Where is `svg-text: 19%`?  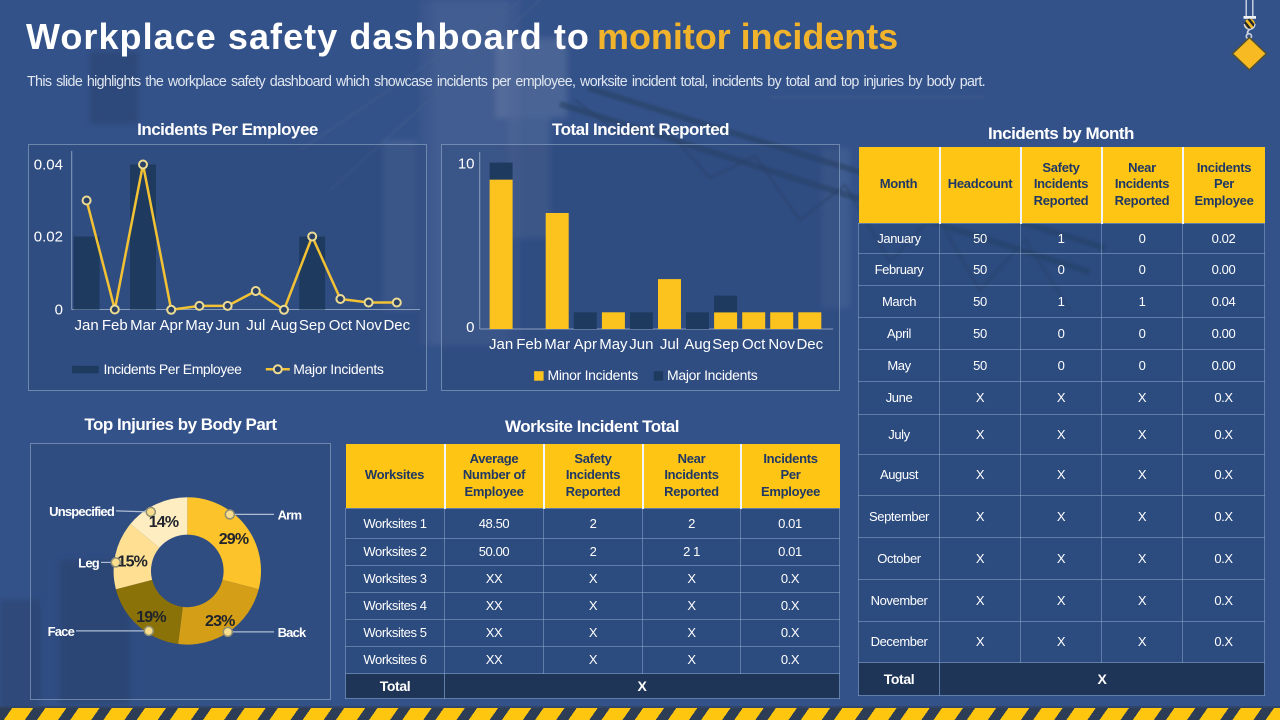
svg-text: 19% is located at coordinates (151, 617).